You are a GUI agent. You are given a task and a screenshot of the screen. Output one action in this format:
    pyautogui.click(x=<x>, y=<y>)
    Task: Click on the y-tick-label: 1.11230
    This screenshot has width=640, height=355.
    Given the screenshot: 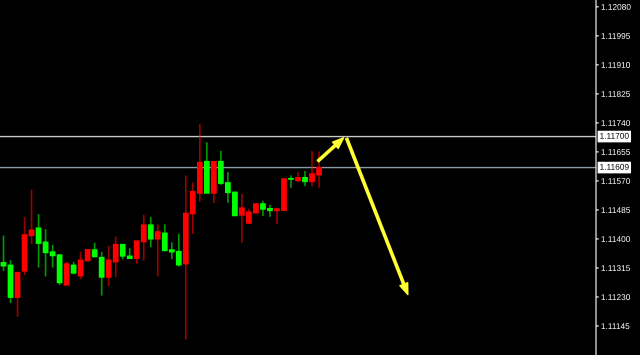 What is the action you would take?
    pyautogui.click(x=615, y=297)
    